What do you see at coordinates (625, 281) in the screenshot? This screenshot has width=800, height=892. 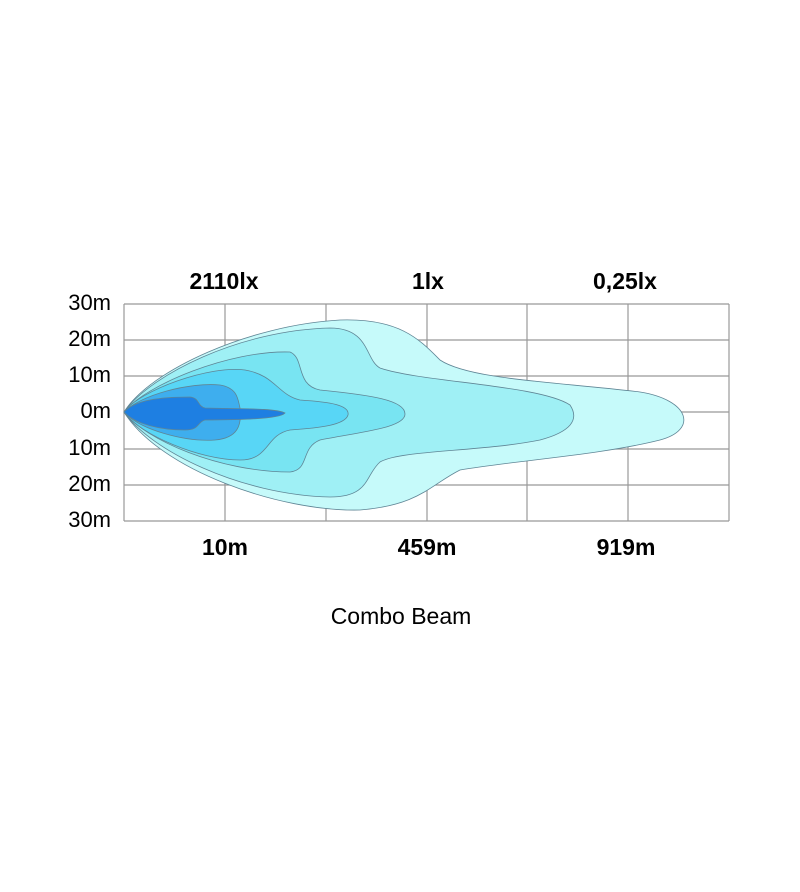 I see `top-label: 0,25lx` at bounding box center [625, 281].